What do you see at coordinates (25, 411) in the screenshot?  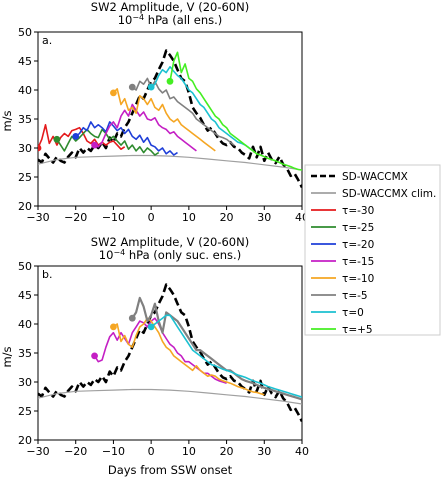 I see `panel-b-ytick-label: 25` at bounding box center [25, 411].